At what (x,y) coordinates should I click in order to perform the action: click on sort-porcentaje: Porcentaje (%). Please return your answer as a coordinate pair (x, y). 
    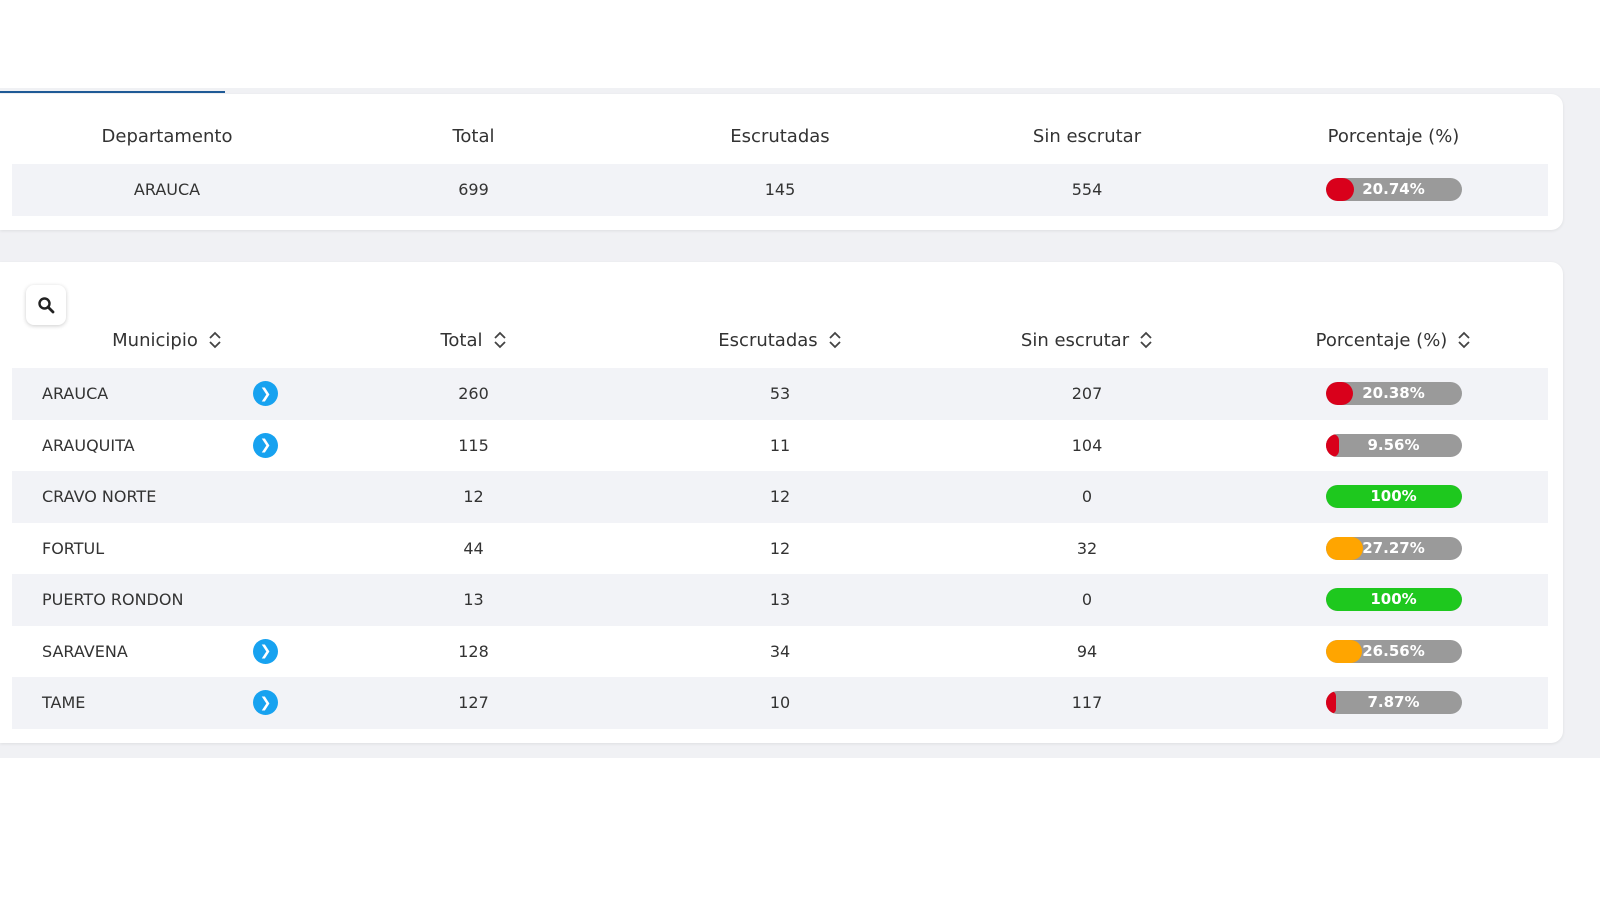
    Looking at the image, I should click on (1393, 340).